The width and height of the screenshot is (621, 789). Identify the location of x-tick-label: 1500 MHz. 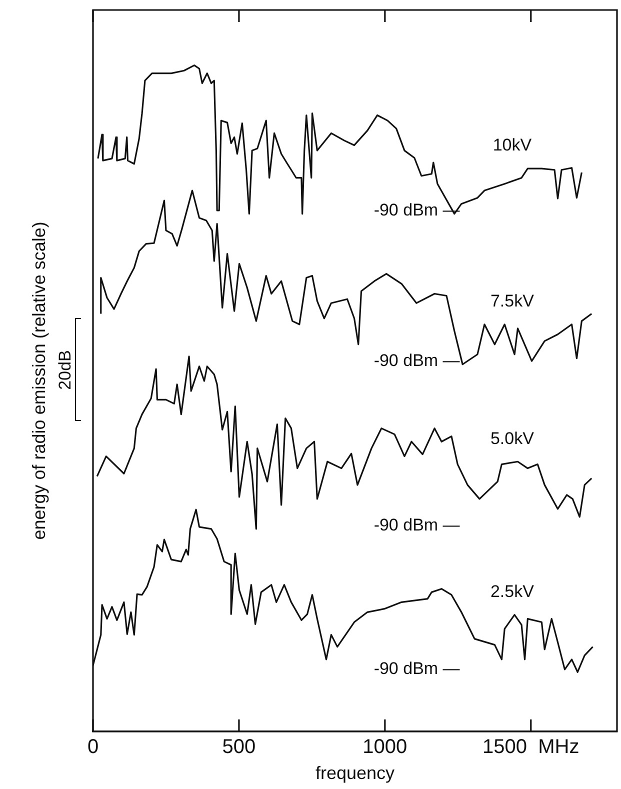
(531, 747).